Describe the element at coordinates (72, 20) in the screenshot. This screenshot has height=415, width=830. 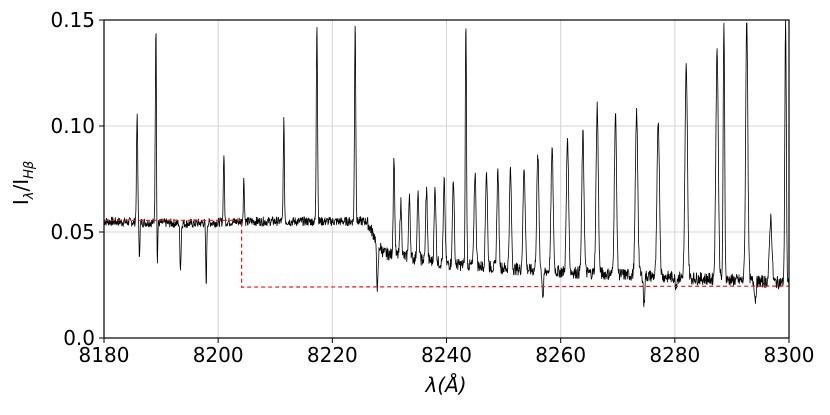
I see `y-tick-label: 0.15` at that location.